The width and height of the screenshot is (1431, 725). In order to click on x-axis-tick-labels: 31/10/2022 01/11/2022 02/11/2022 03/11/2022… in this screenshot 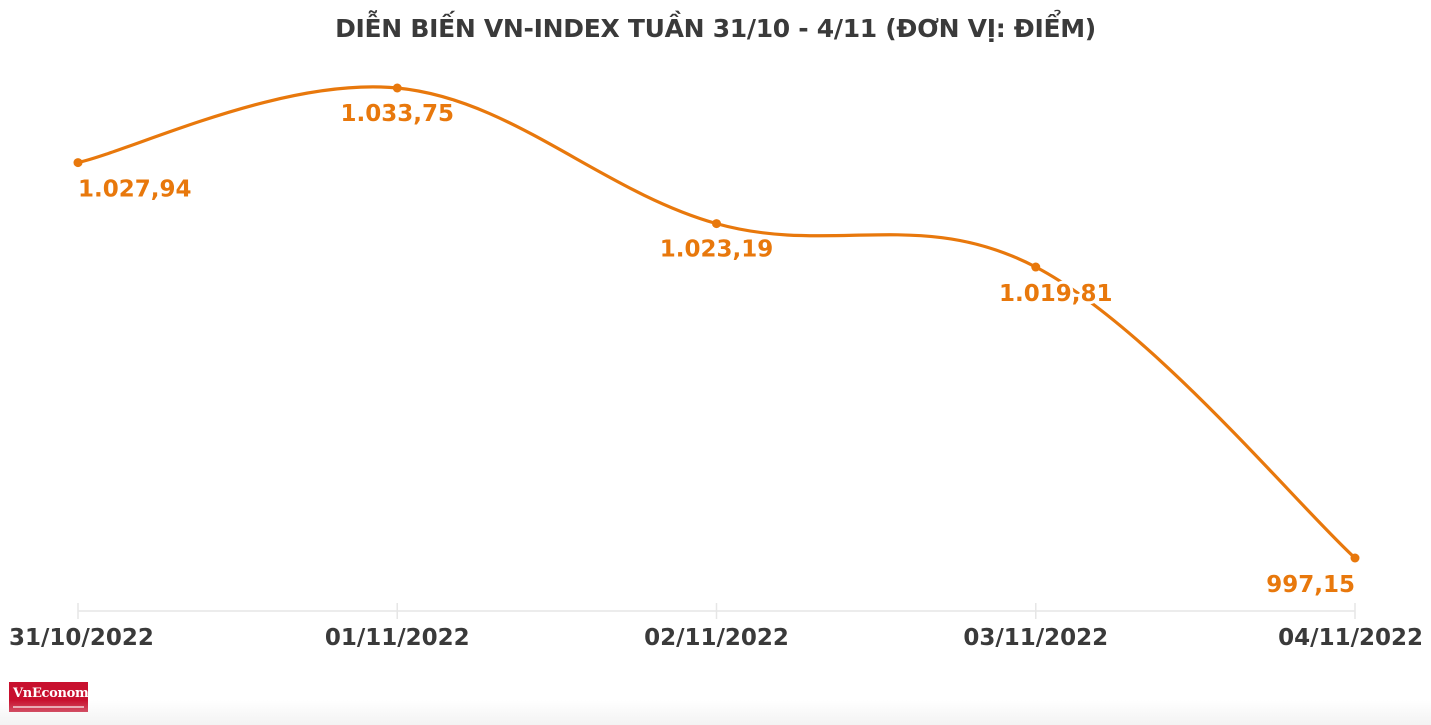, I will do `click(716, 638)`.